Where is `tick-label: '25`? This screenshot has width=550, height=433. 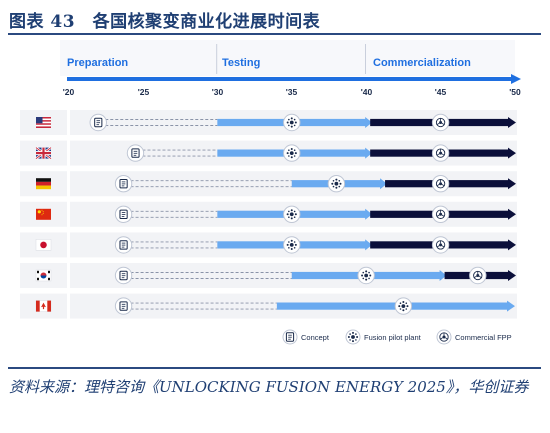
tick-label: '25 is located at coordinates (144, 92).